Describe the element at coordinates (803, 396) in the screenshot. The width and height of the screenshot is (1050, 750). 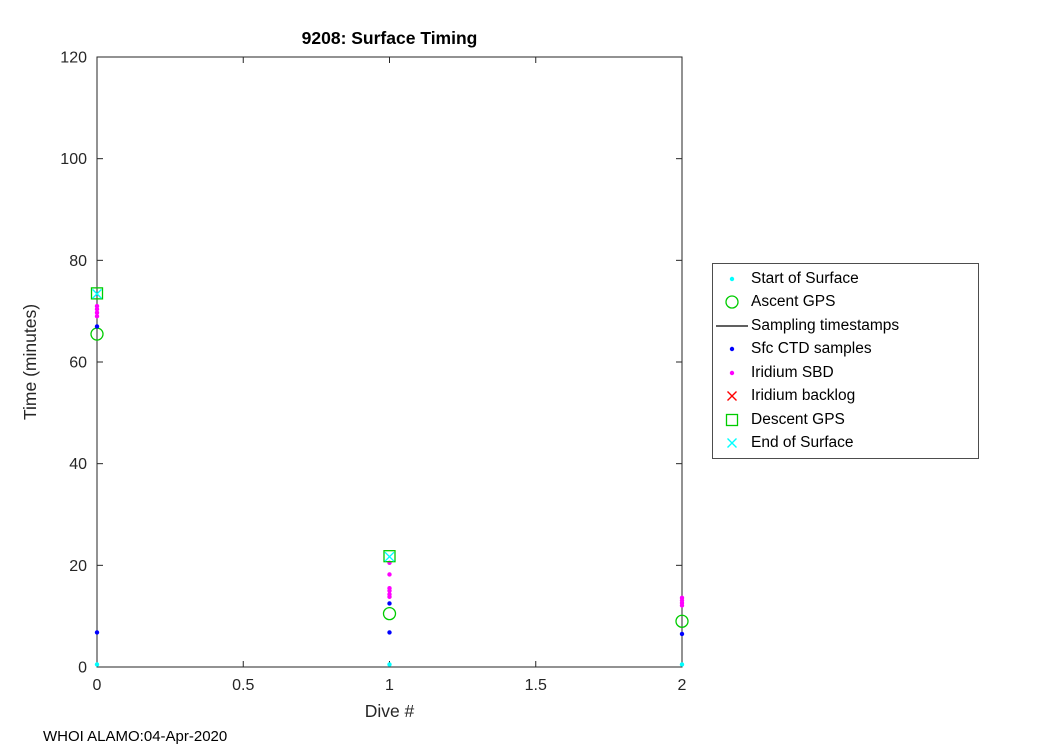
I see `legend-label: Iridium backlog` at that location.